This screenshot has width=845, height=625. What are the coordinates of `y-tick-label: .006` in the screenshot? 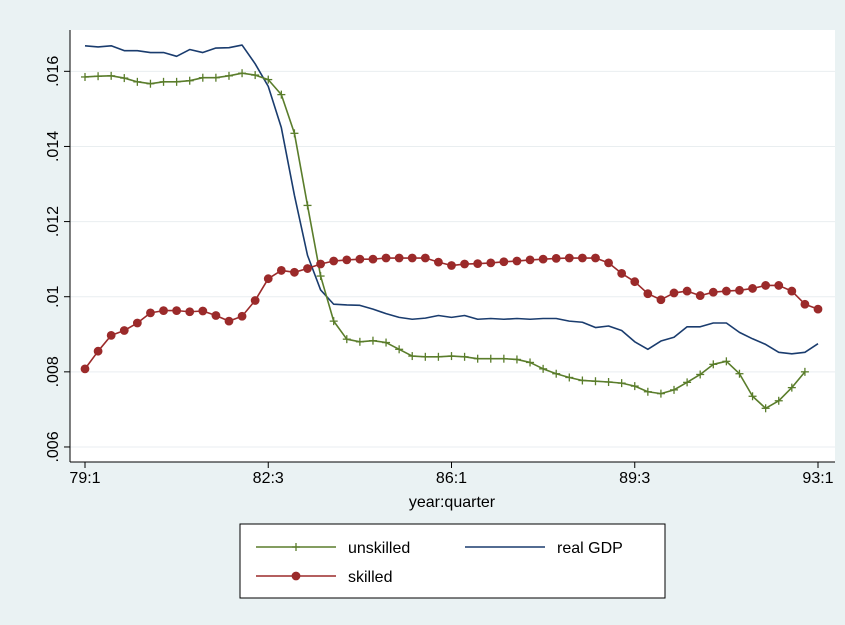 It's located at (53, 446).